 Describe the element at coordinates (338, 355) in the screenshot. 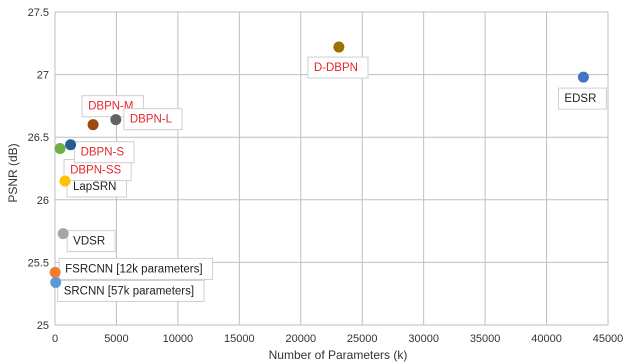

I see `x-axis-title: Number of Parameters (k)` at that location.